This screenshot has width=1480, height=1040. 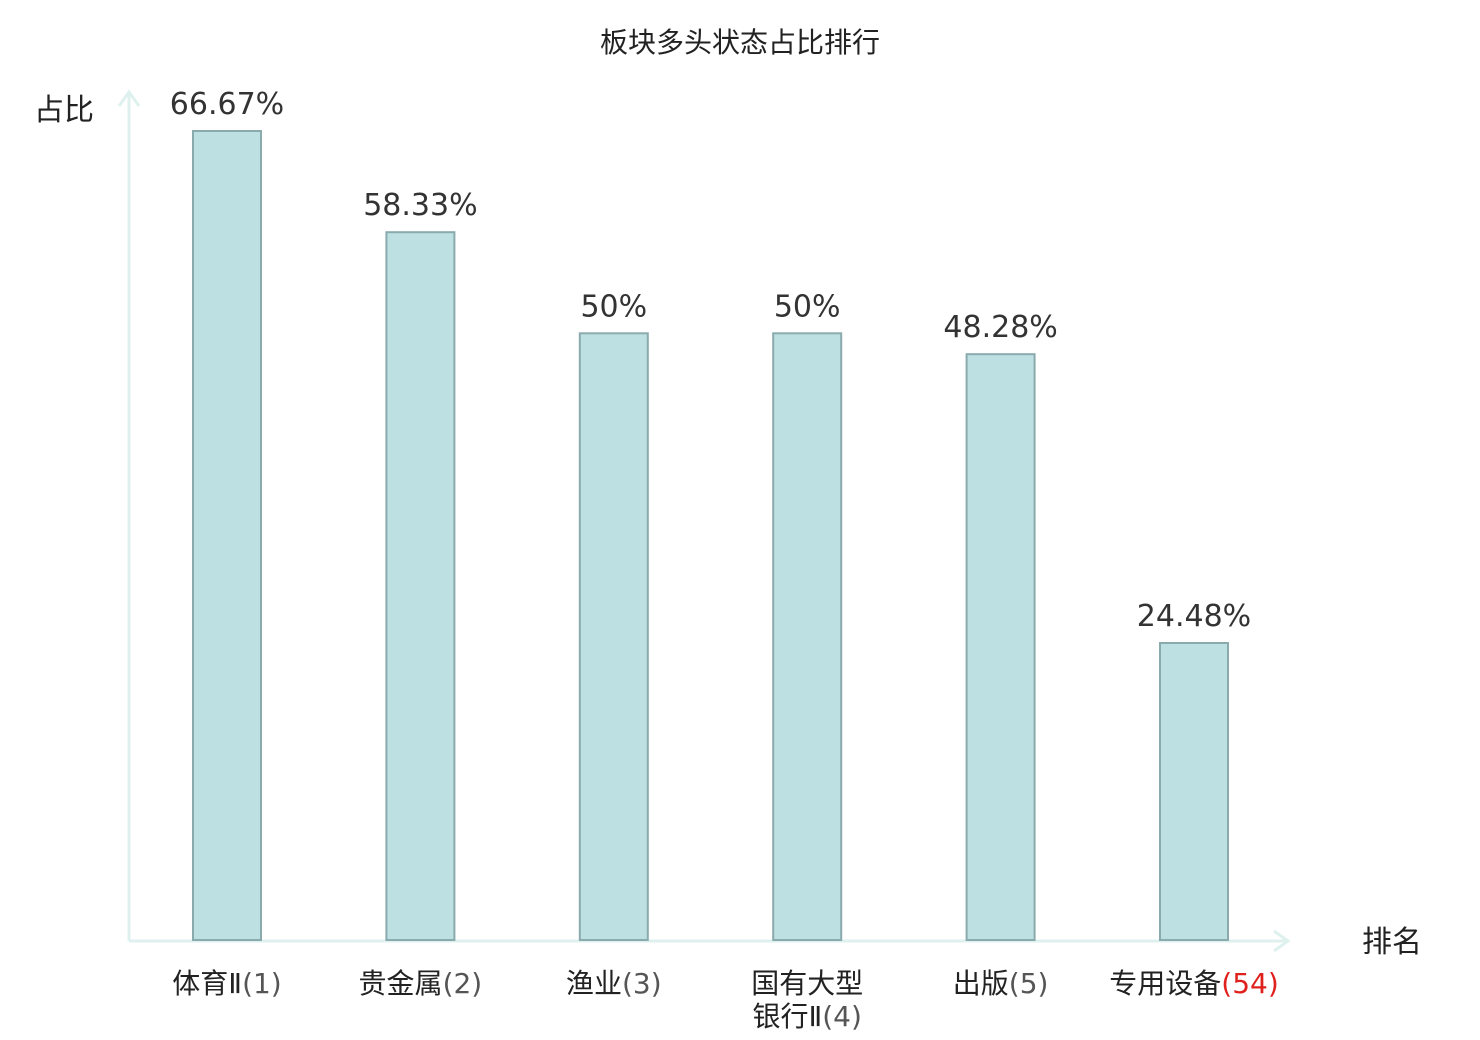 I want to click on x-axis-label: 排名, so click(x=1392, y=942).